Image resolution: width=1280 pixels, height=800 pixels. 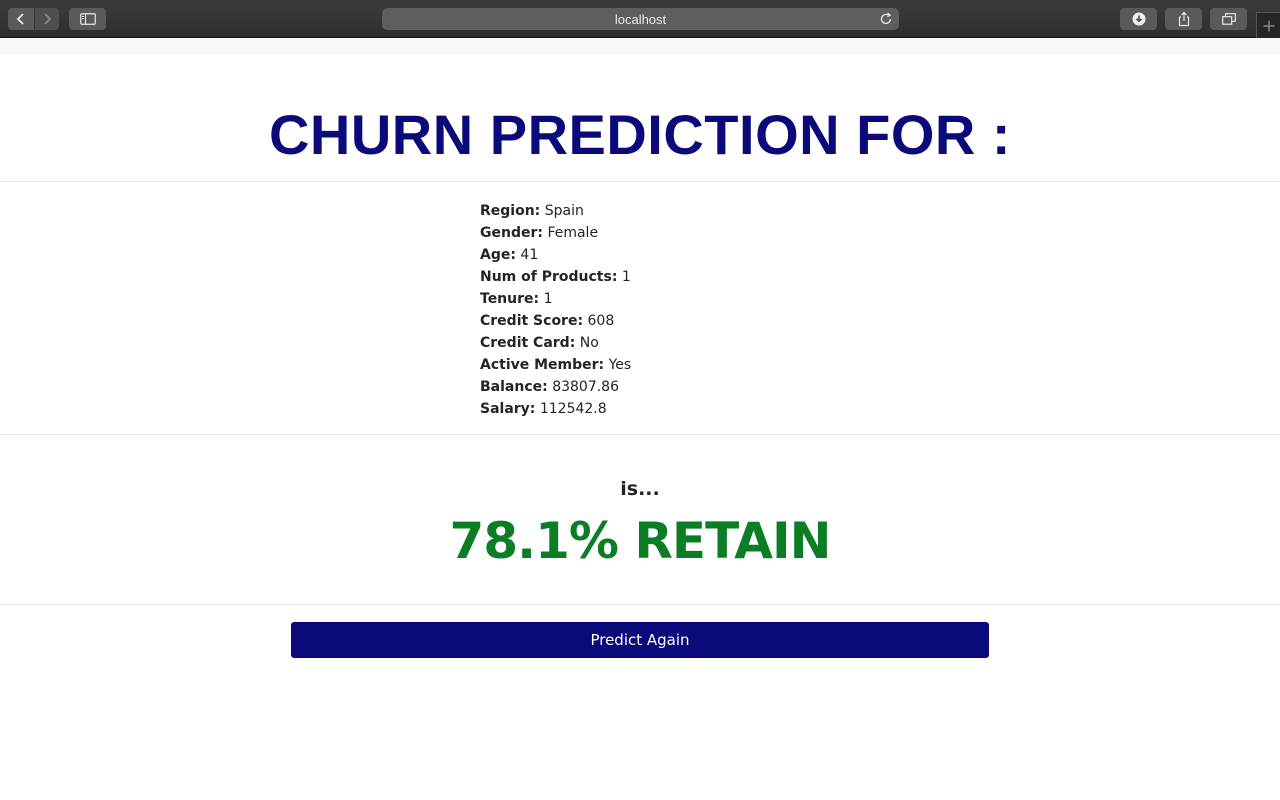 I want to click on detail-label: Active Member:, so click(x=542, y=365).